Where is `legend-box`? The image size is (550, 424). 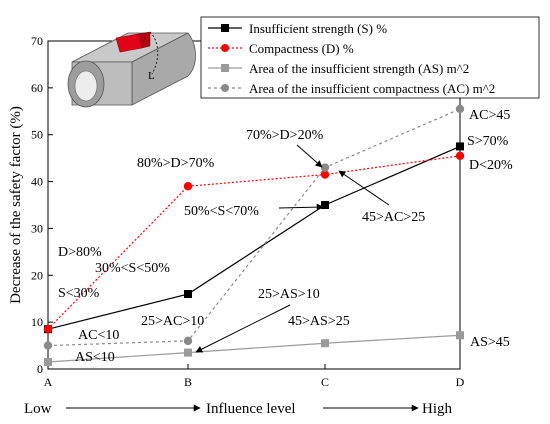 legend-box is located at coordinates (370, 57).